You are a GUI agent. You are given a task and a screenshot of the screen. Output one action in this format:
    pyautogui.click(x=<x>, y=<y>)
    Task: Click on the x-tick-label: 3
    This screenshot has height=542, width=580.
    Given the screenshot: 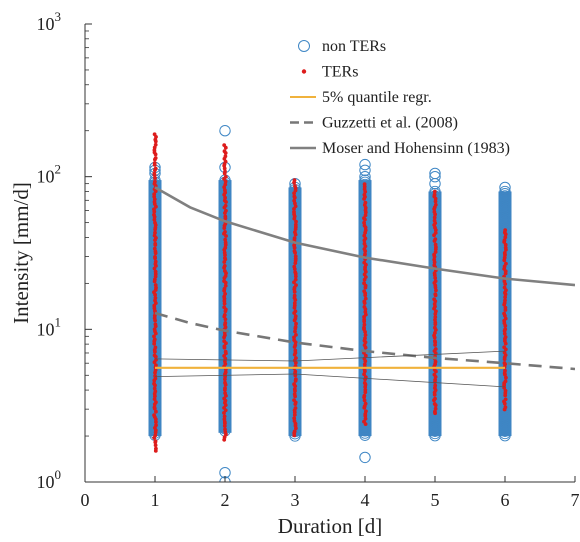 What is the action you would take?
    pyautogui.click(x=295, y=500)
    